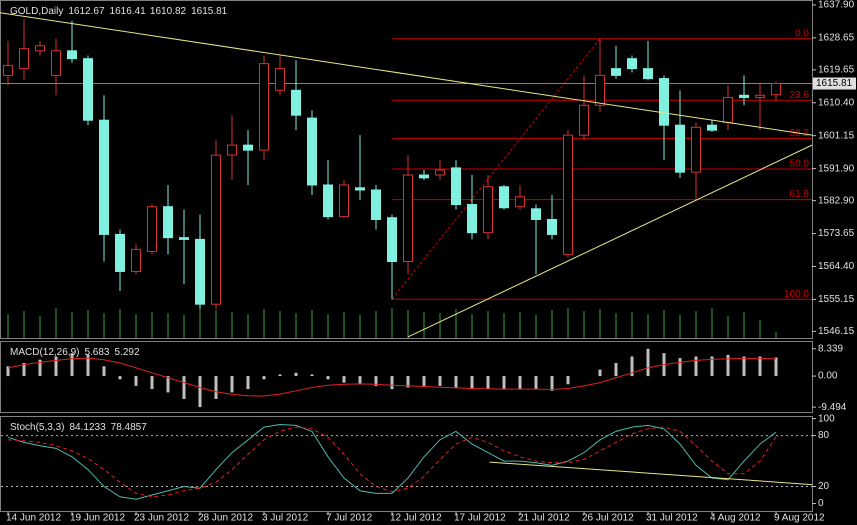 The image size is (857, 525). I want to click on y-tick-label: 1610.40, so click(836, 102).